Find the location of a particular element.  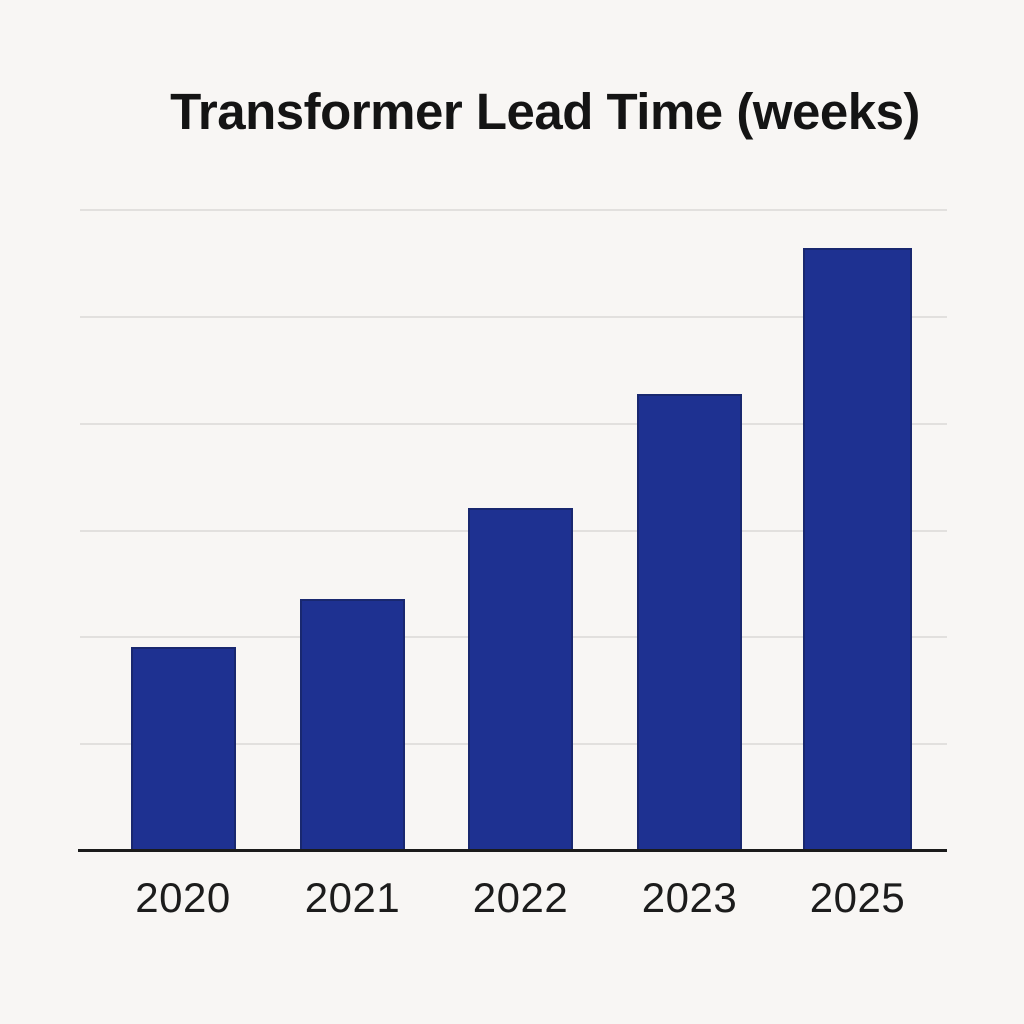

x-axis-line is located at coordinates (512, 850).